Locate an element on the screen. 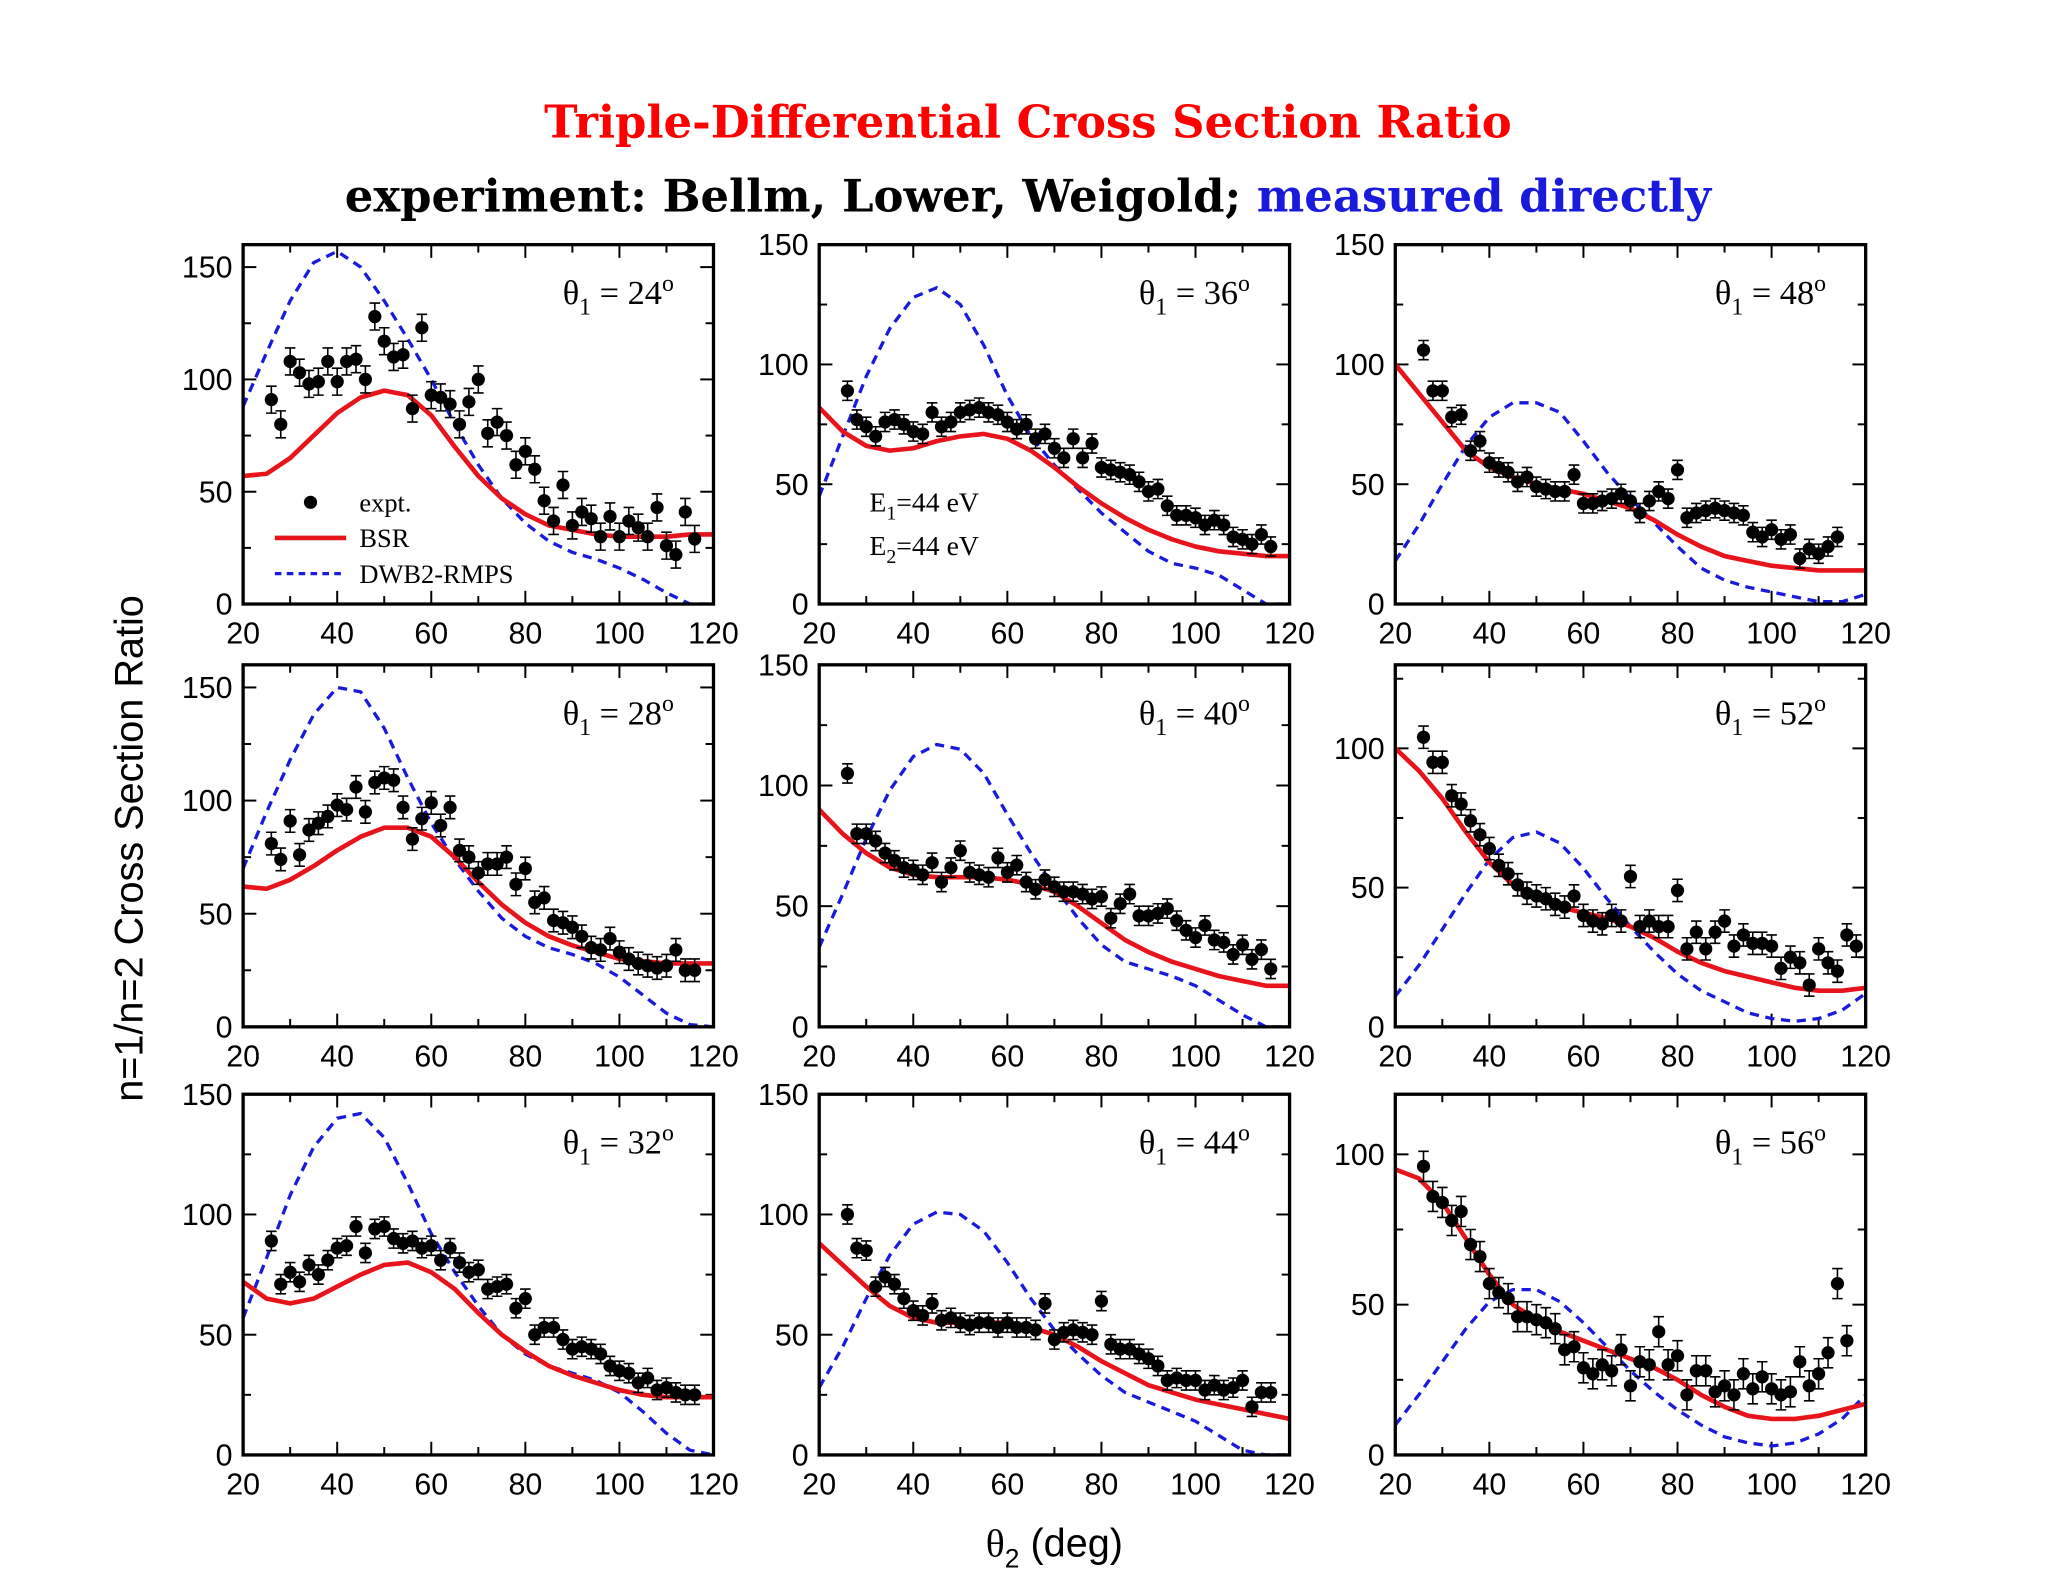 The width and height of the screenshot is (2048, 1582). x-tick-label: 100 is located at coordinates (1771, 634).